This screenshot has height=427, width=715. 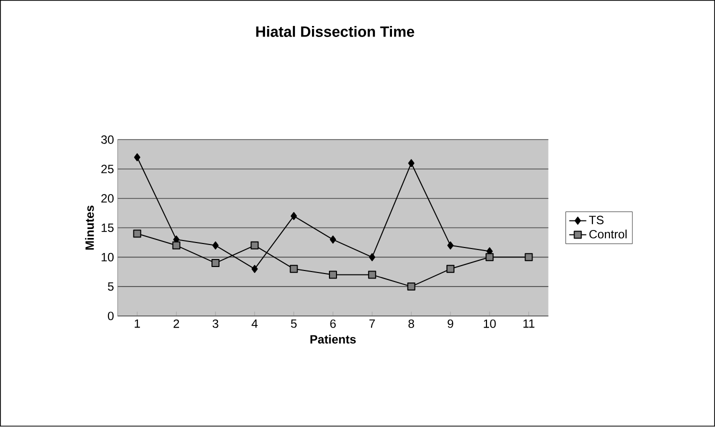 I want to click on x-tick-label: 11, so click(x=528, y=324).